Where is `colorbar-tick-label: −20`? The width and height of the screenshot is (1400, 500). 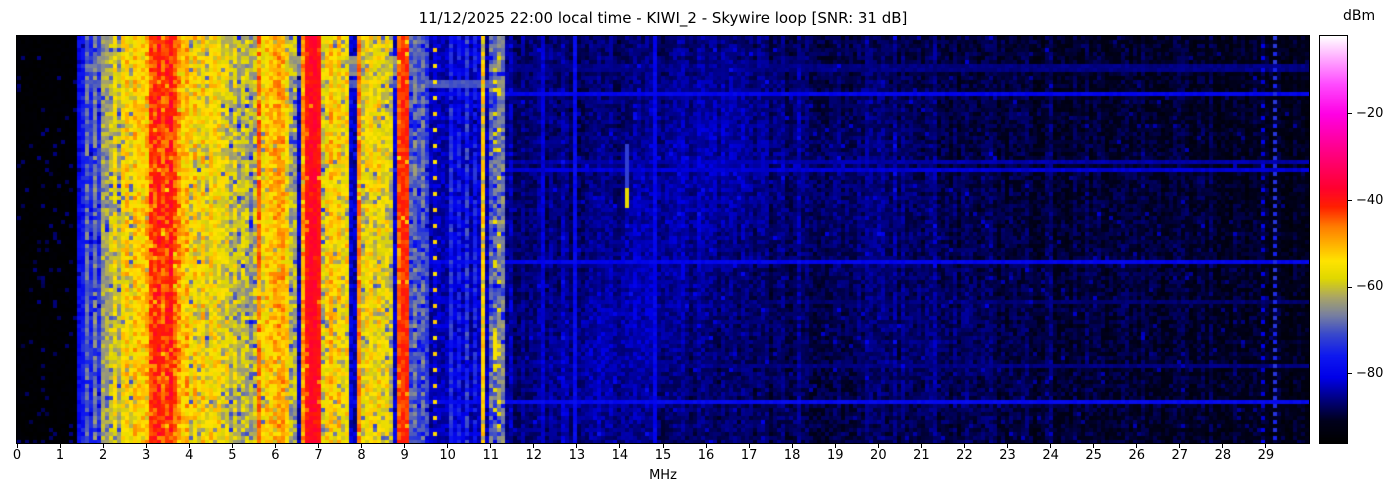 colorbar-tick-label: −20 is located at coordinates (1370, 113).